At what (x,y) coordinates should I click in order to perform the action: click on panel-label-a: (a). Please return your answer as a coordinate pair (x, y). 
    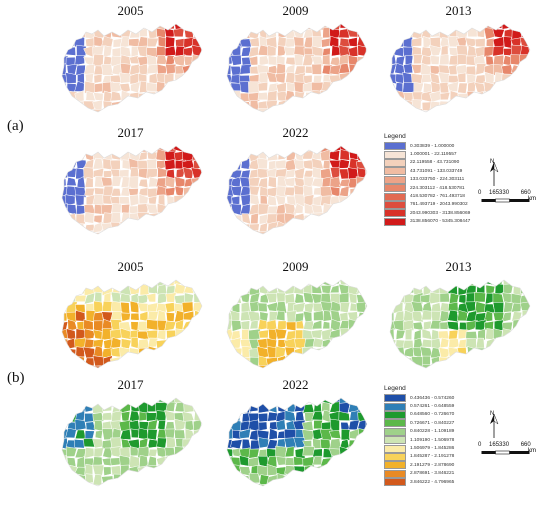
    Looking at the image, I should click on (15, 126).